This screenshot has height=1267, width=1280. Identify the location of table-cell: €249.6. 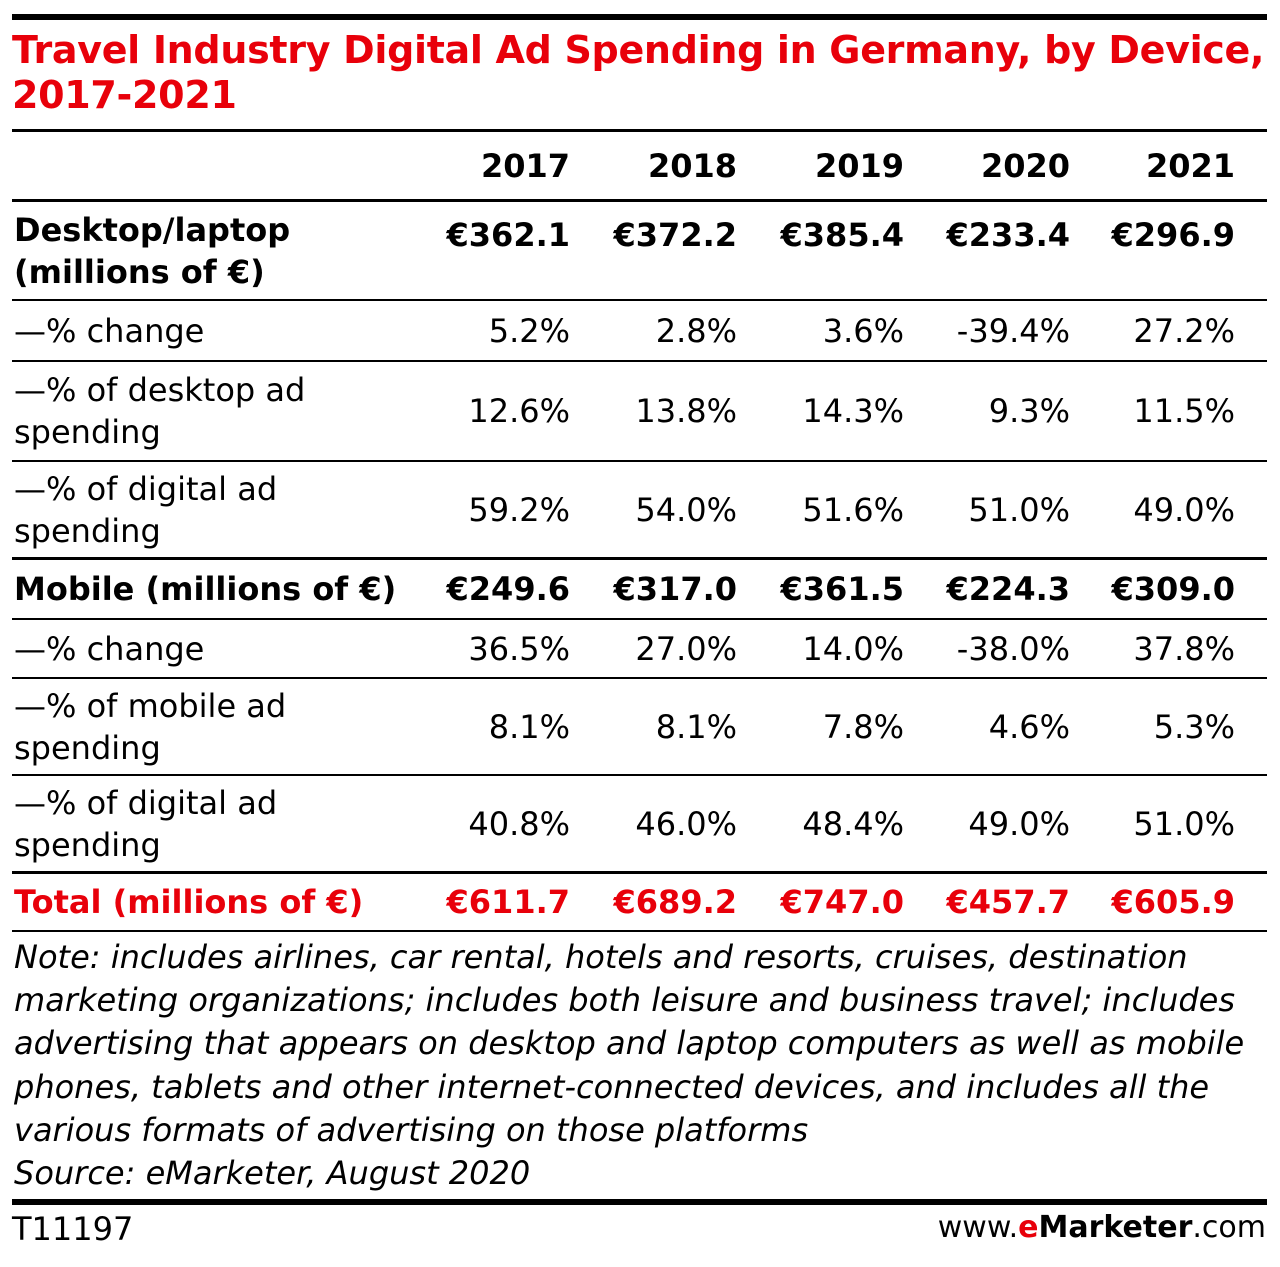
(508, 589).